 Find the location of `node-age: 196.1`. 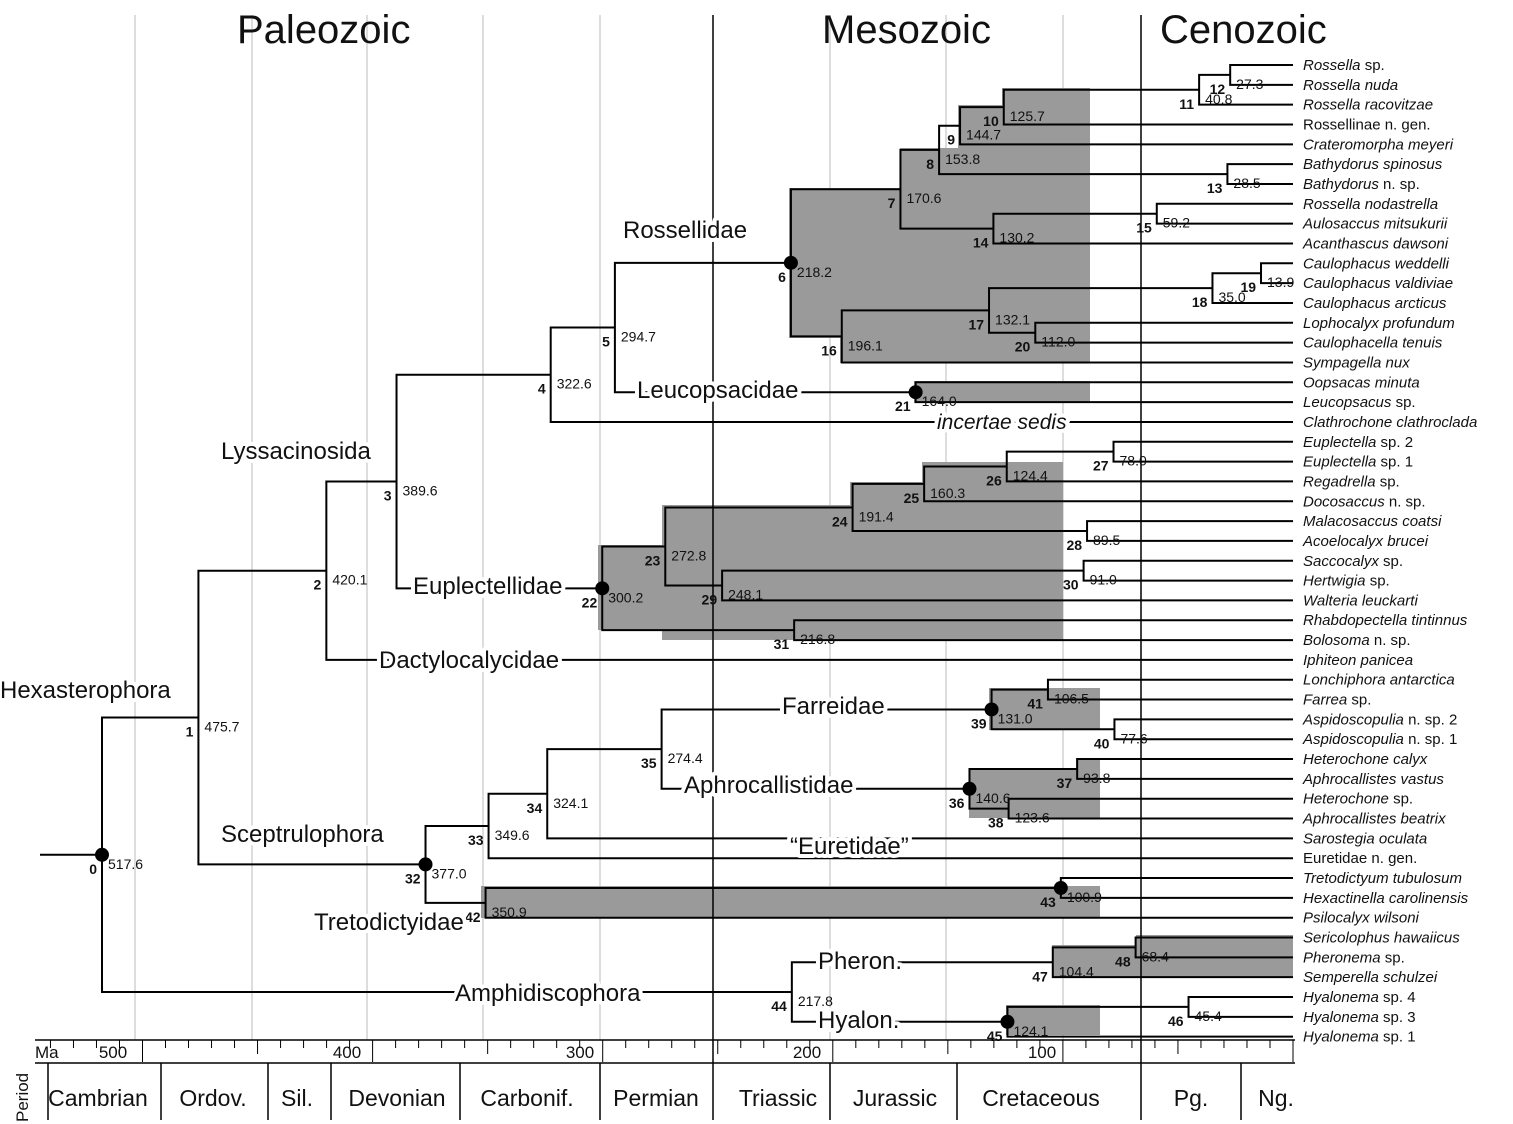

node-age: 196.1 is located at coordinates (865, 345).